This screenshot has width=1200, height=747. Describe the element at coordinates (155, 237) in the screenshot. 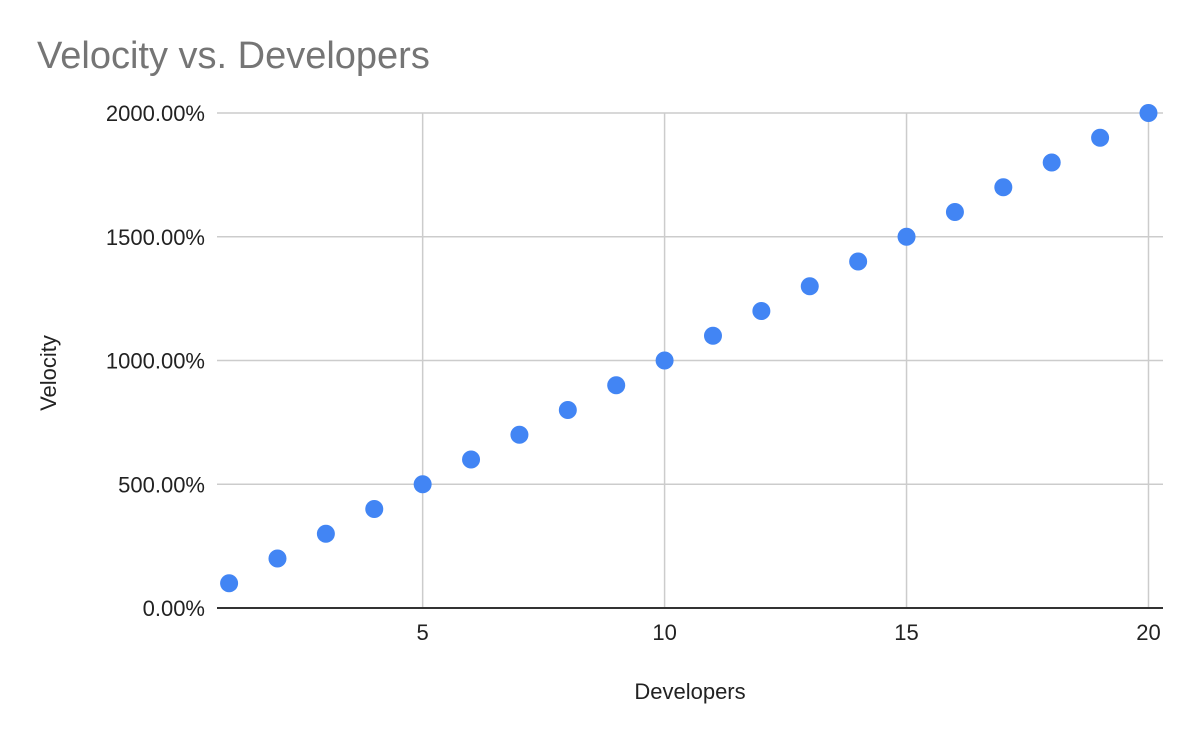

I see `y-tick-label: 1500.00%` at that location.